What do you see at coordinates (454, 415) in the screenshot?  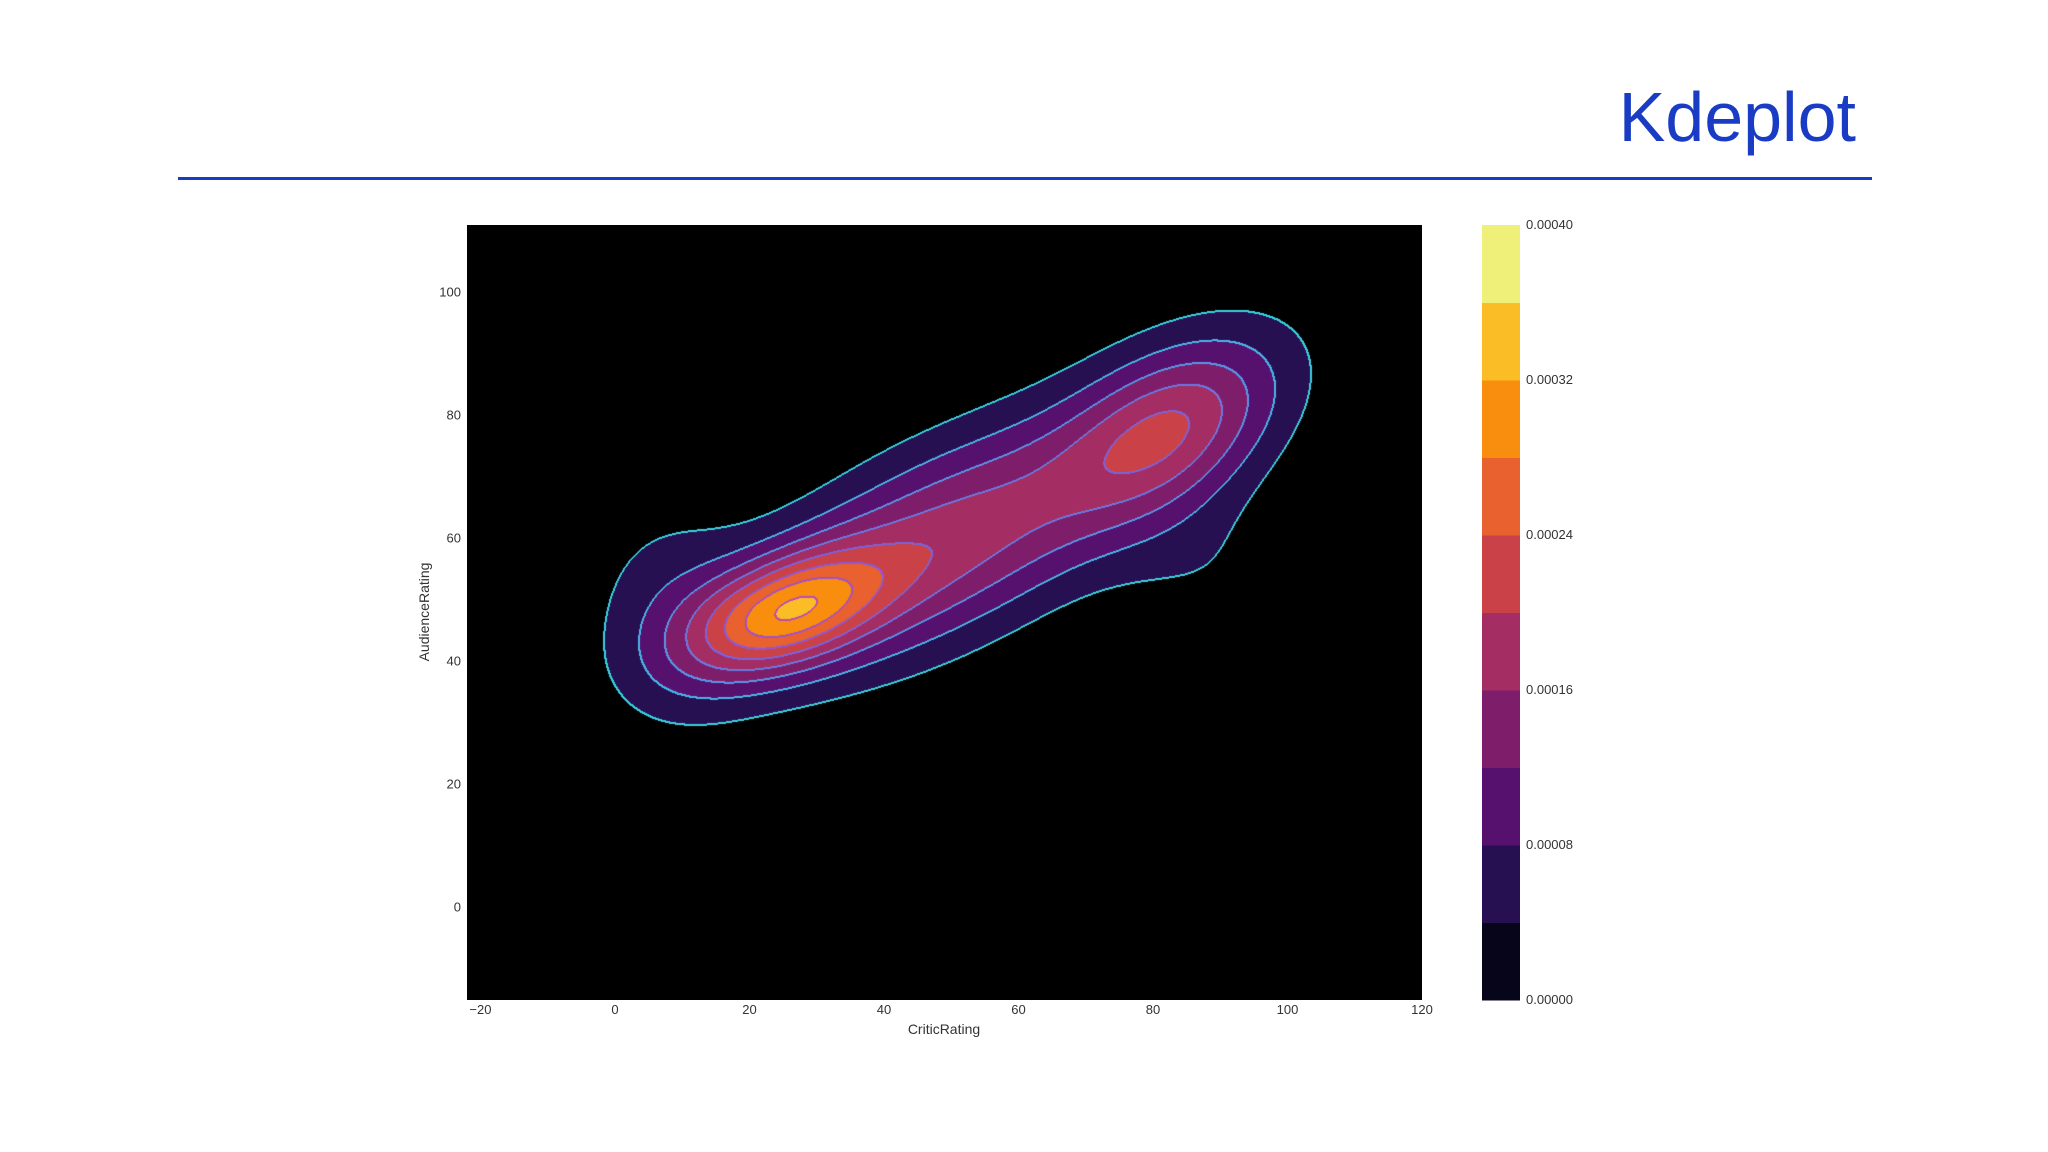 I see `y-tick-label: 80` at bounding box center [454, 415].